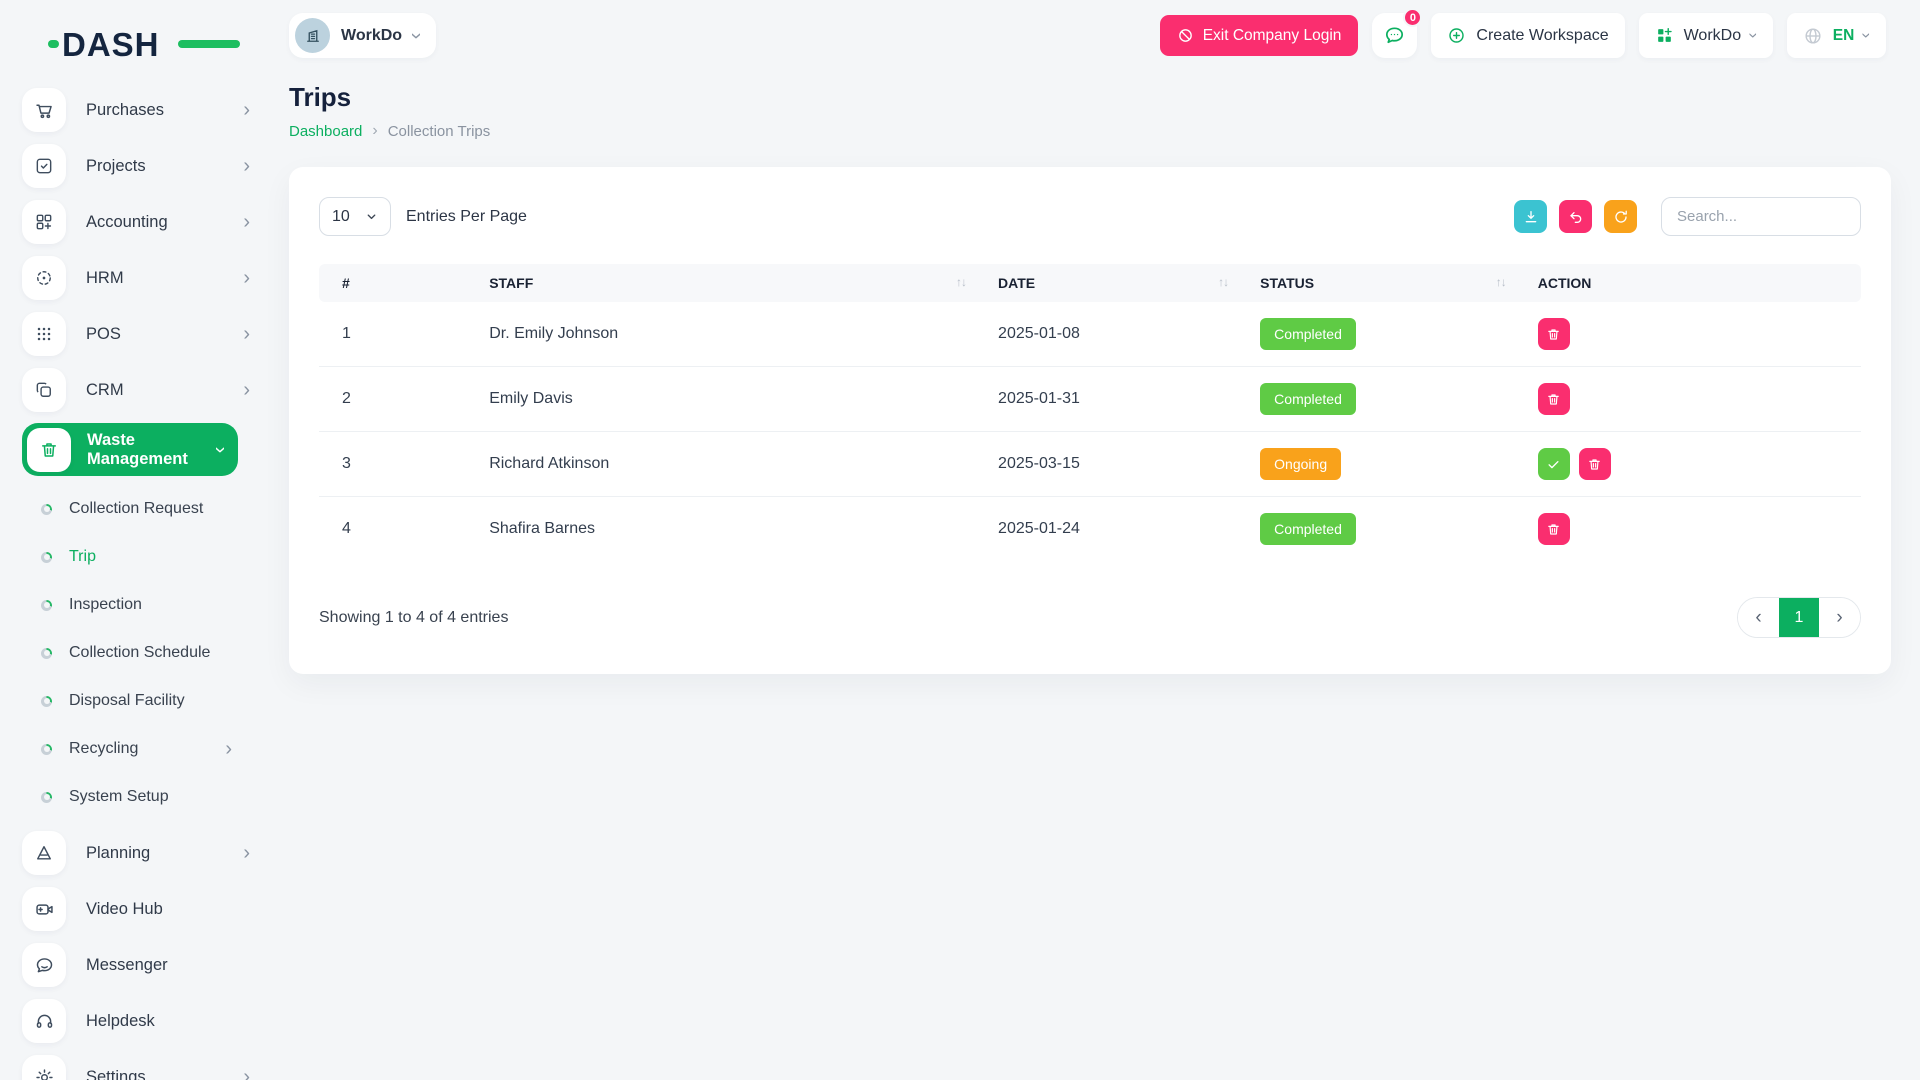  I want to click on row-number: 4, so click(396, 528).